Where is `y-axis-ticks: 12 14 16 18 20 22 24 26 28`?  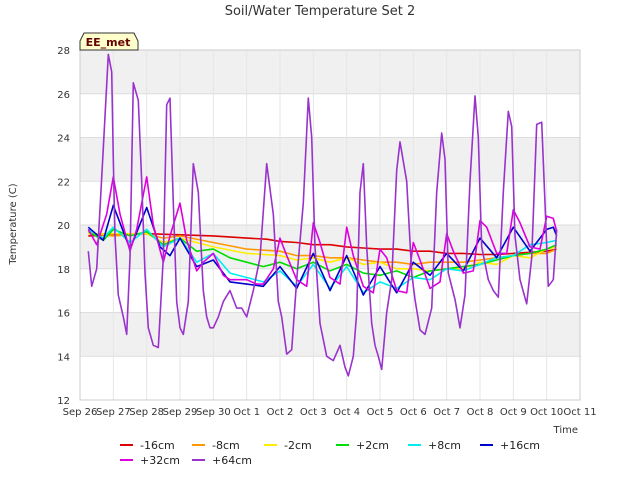 y-axis-ticks: 12 14 16 18 20 22 24 26 28 is located at coordinates (63, 226).